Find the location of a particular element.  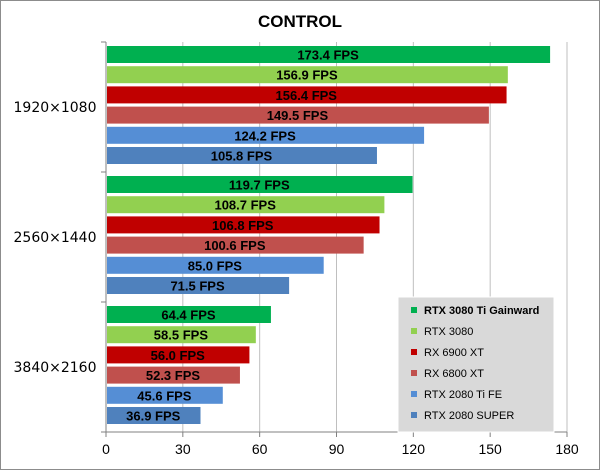

data-label-rtx-2080-super-2560-1440: 71.5 FPS is located at coordinates (197, 286).